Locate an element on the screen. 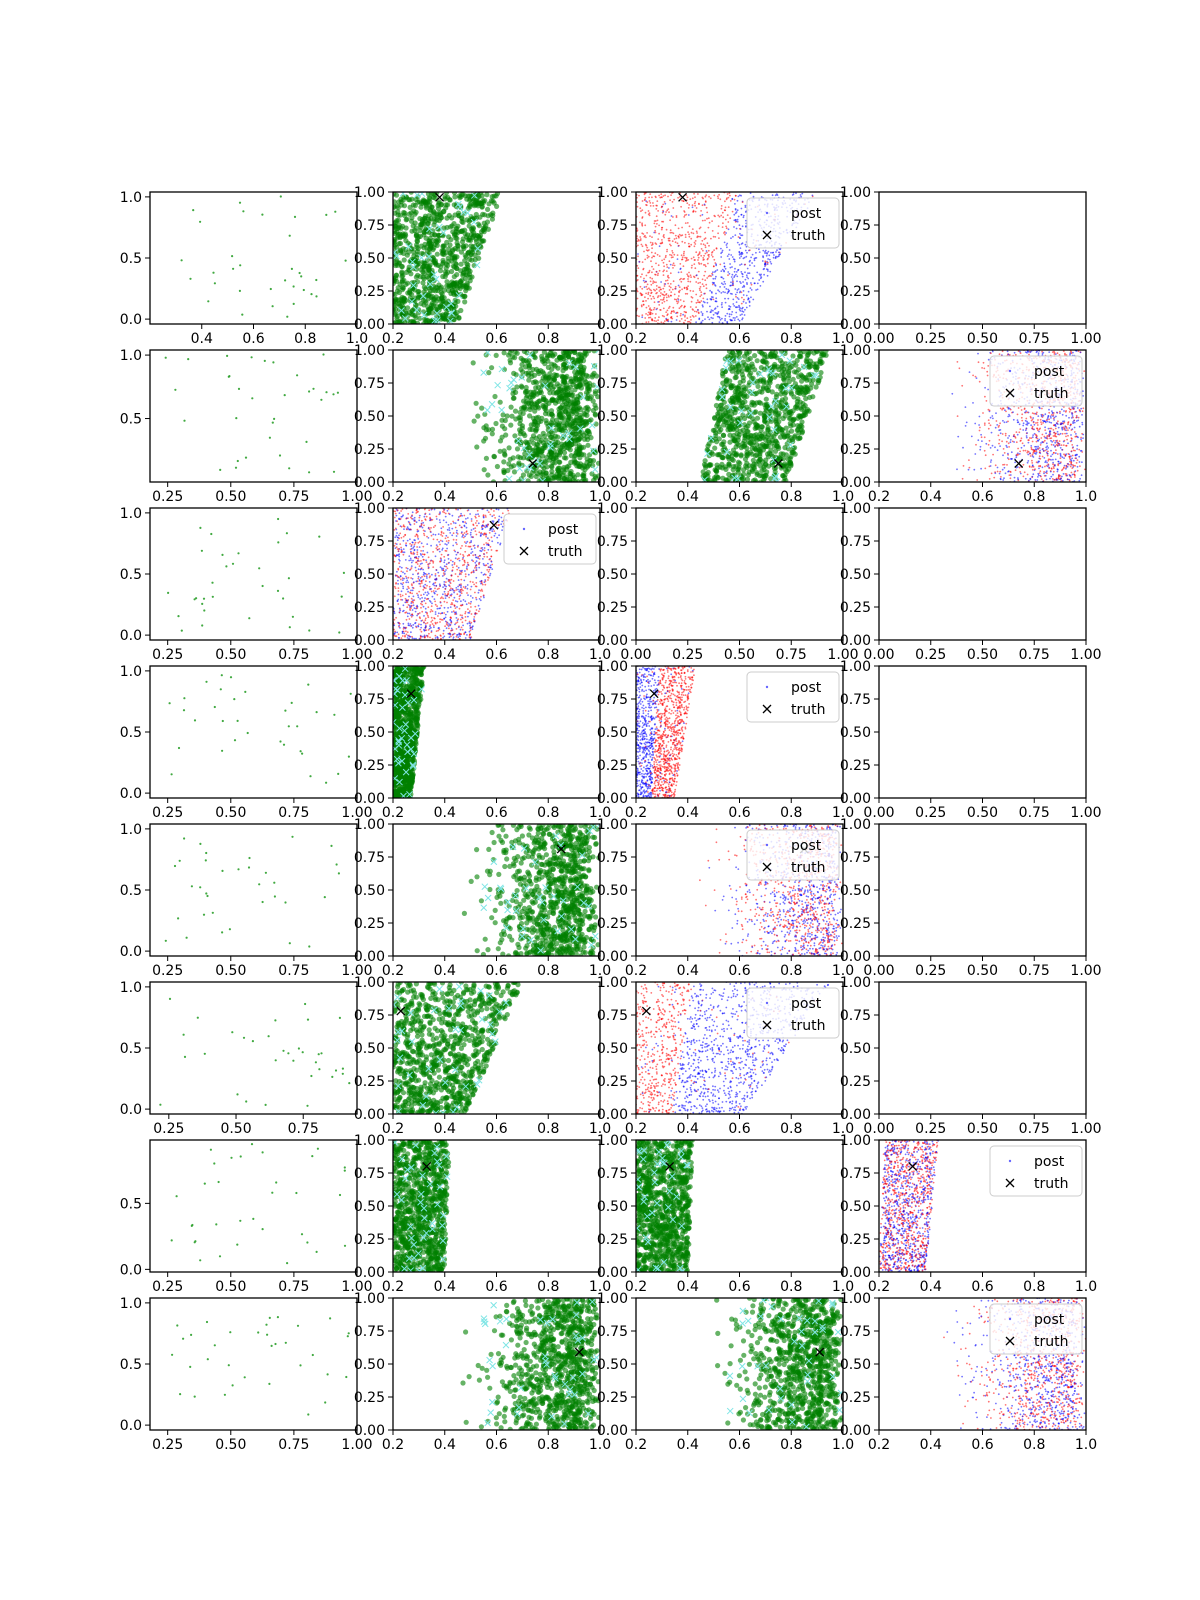  x-tick-label: 0.4 is located at coordinates (688, 497).